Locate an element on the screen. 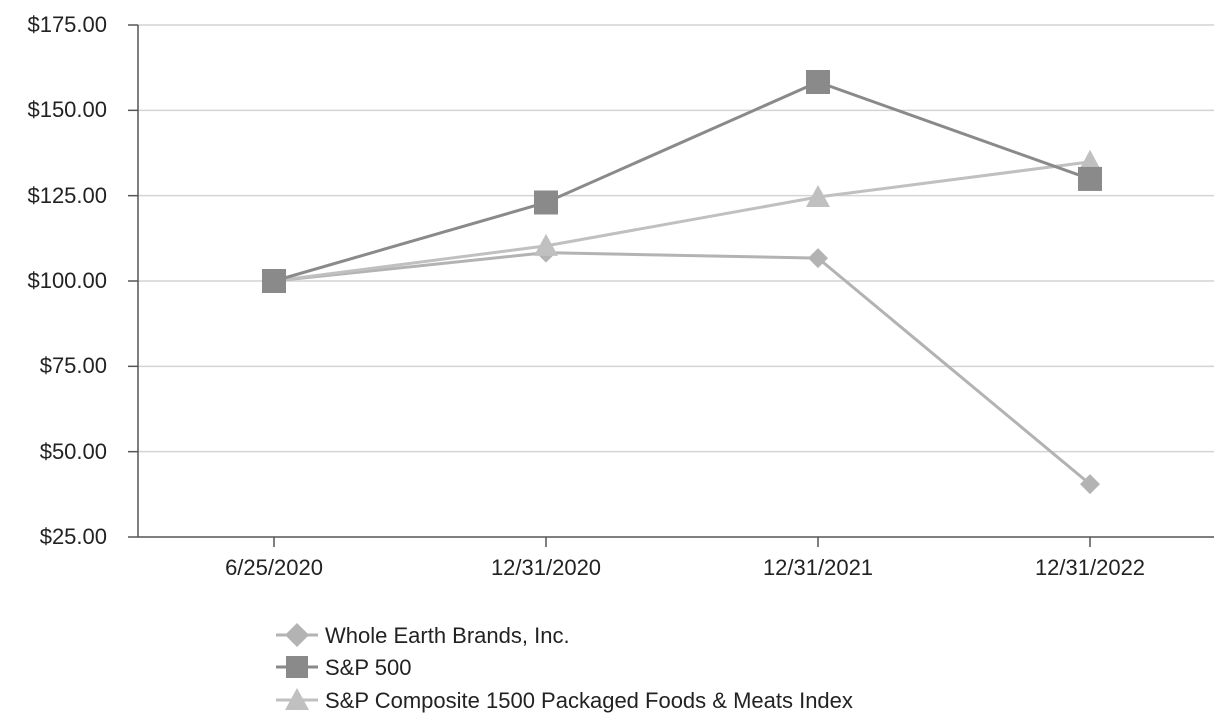 This screenshot has width=1214, height=713. y-tick-label: $75.00 is located at coordinates (73, 365).